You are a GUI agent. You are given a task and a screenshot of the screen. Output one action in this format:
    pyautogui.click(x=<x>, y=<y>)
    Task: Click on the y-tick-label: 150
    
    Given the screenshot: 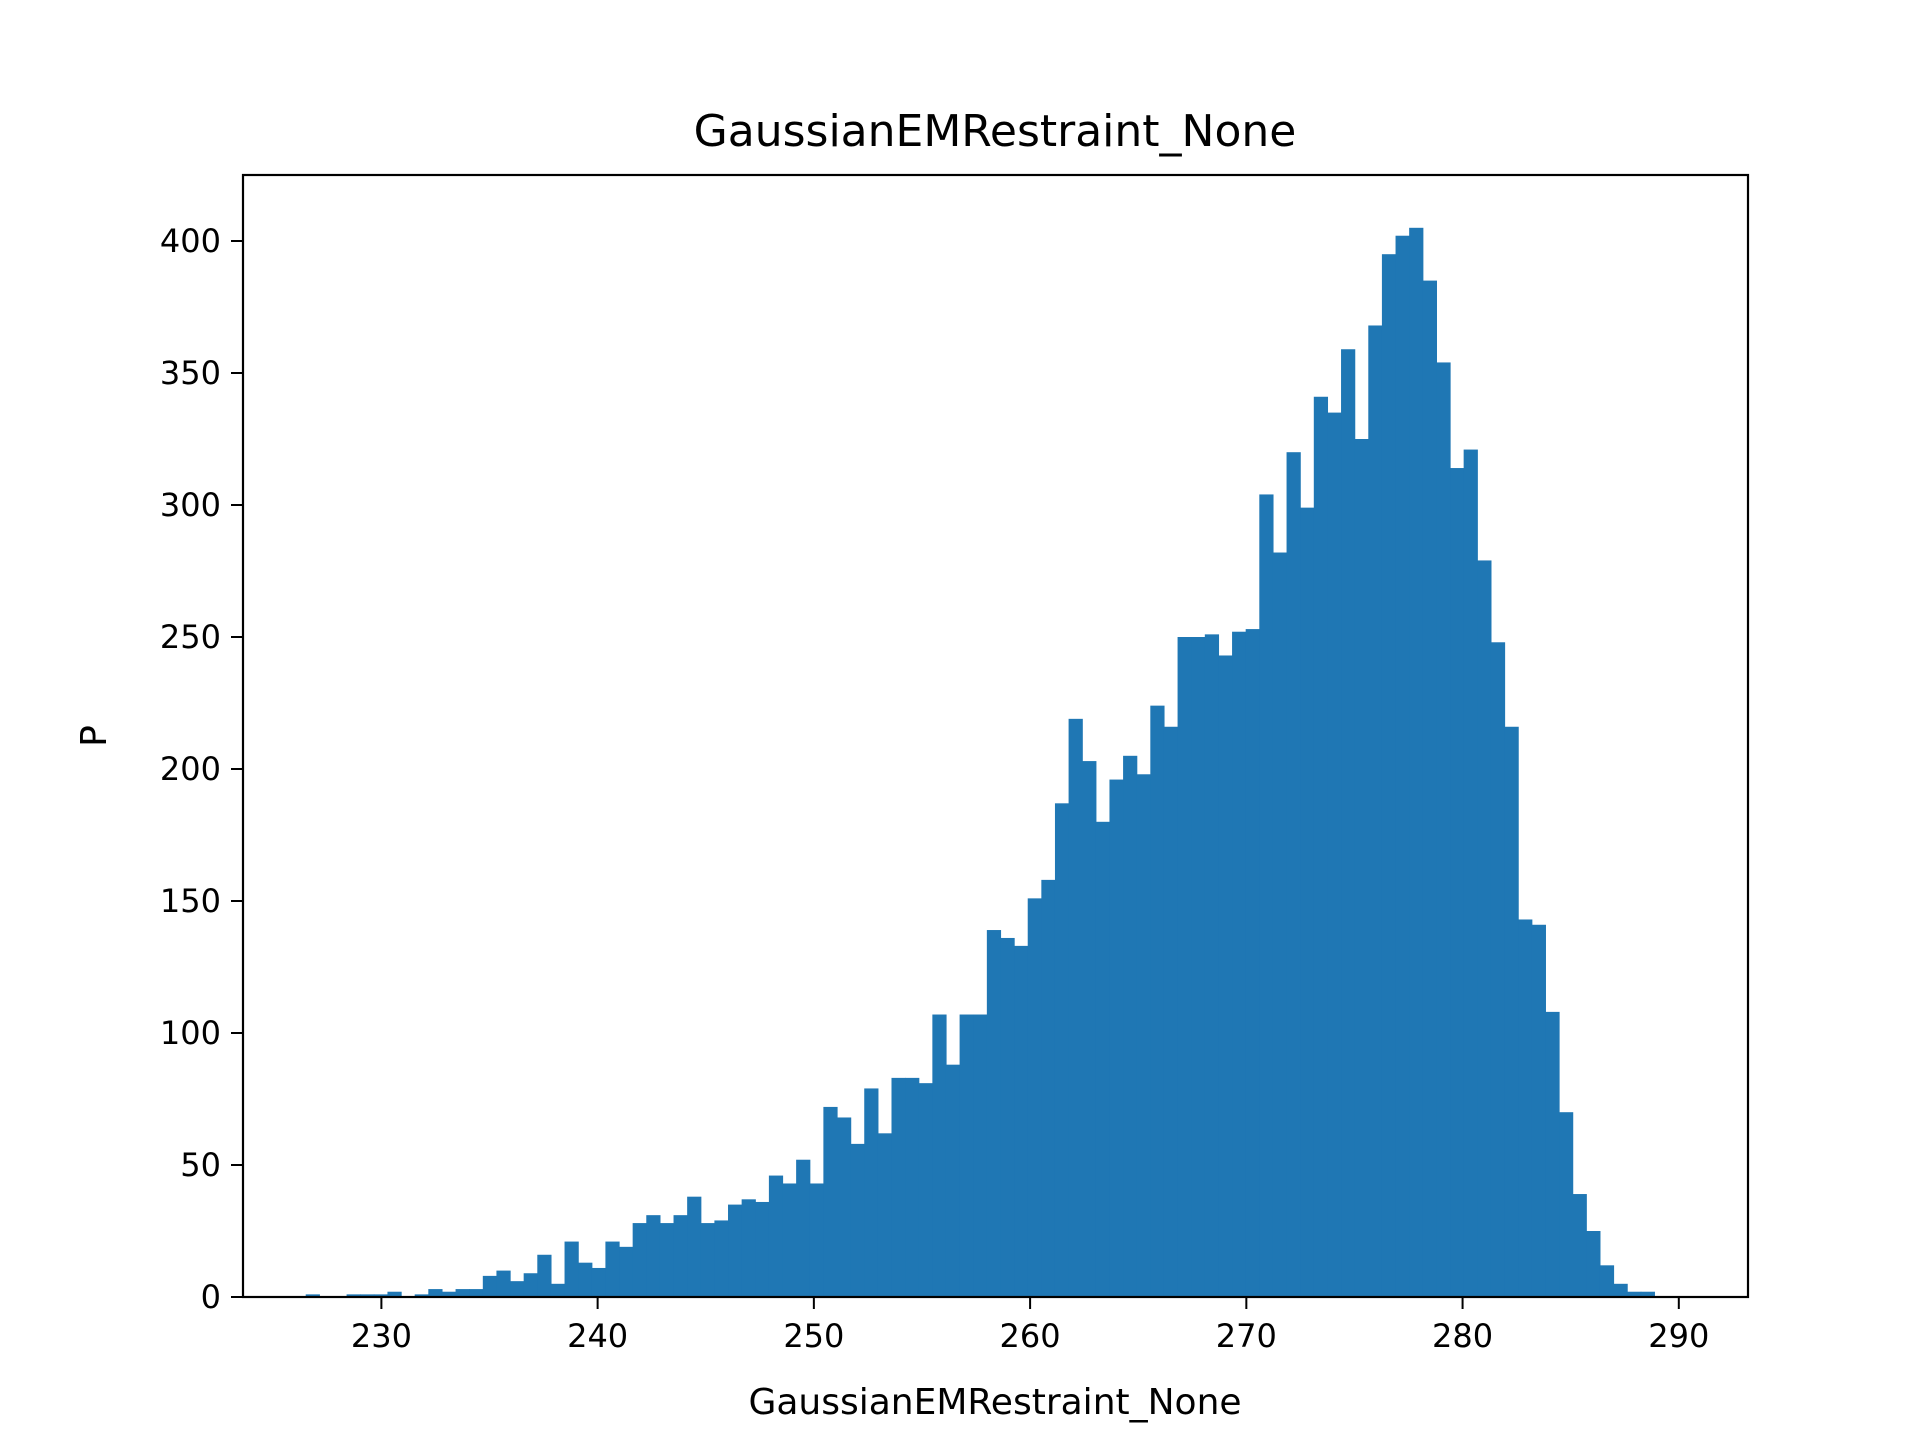 What is the action you would take?
    pyautogui.click(x=190, y=901)
    